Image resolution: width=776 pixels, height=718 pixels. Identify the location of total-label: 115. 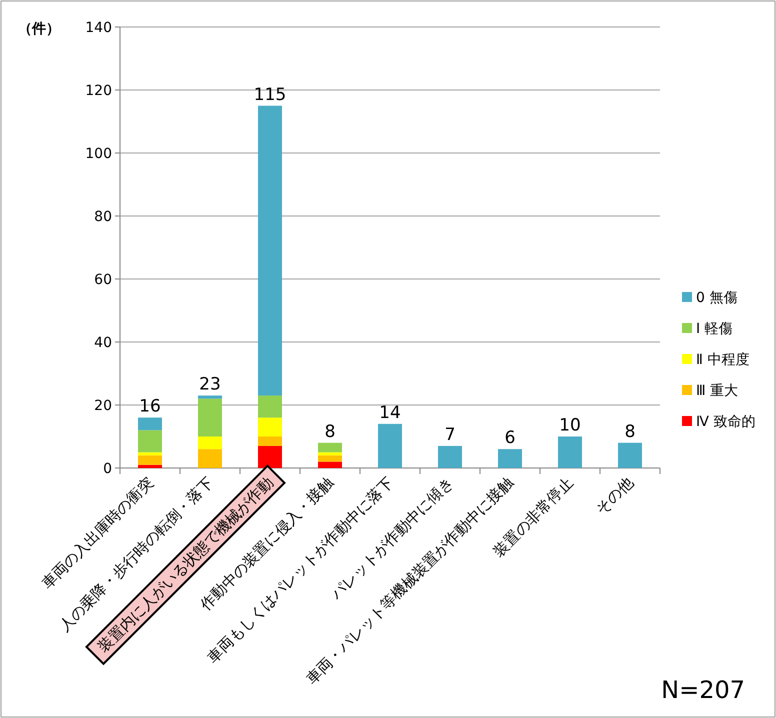
(270, 94).